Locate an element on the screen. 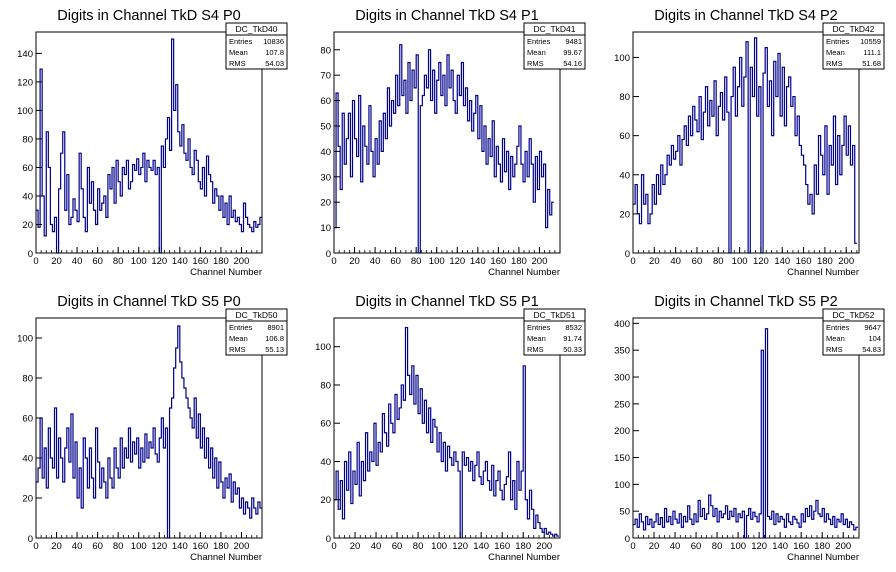 This screenshot has height=572, width=896. stats-name: DC_TkD51 is located at coordinates (554, 315).